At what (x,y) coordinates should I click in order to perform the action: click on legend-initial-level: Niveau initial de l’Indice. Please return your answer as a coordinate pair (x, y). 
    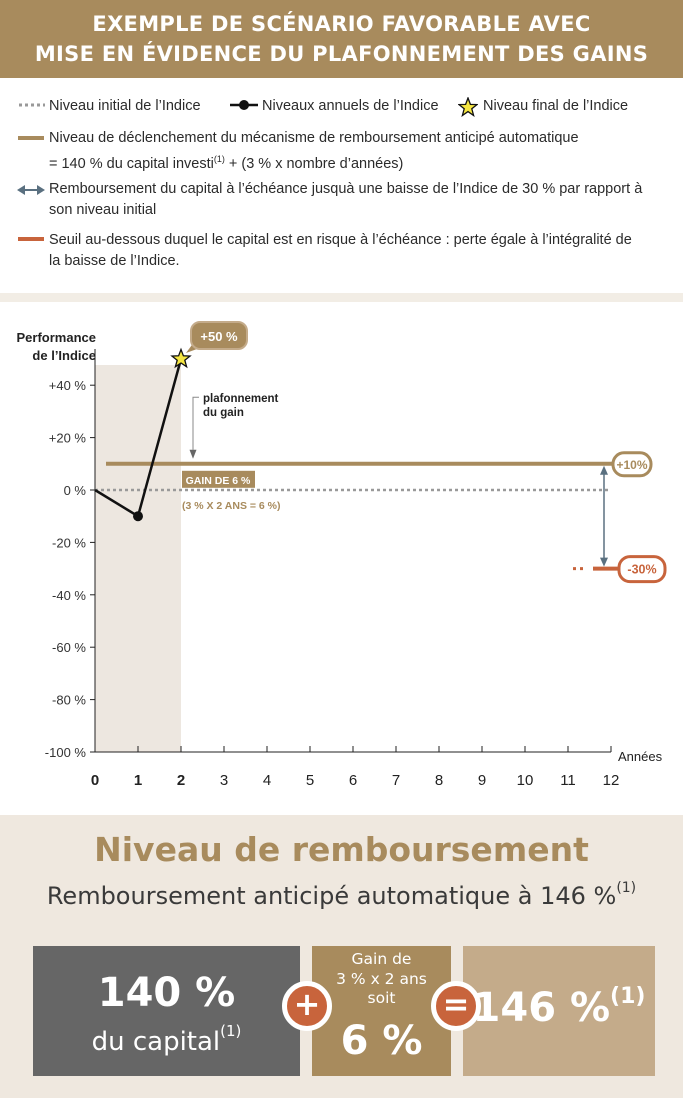
    Looking at the image, I should click on (125, 106).